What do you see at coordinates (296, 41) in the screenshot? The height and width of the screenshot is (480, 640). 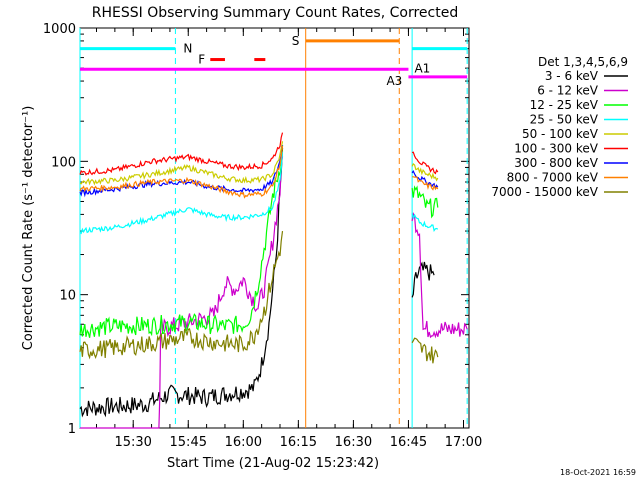 I see `flag-label: S` at bounding box center [296, 41].